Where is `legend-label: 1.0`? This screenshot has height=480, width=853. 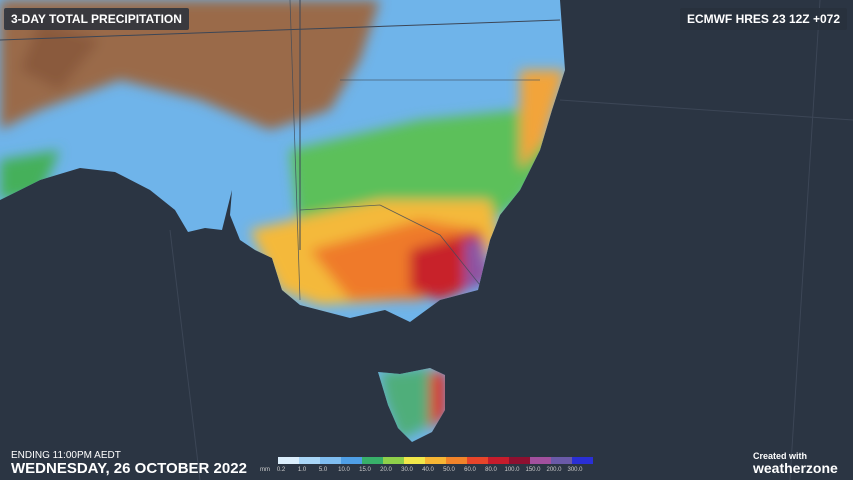 legend-label: 1.0 is located at coordinates (302, 470).